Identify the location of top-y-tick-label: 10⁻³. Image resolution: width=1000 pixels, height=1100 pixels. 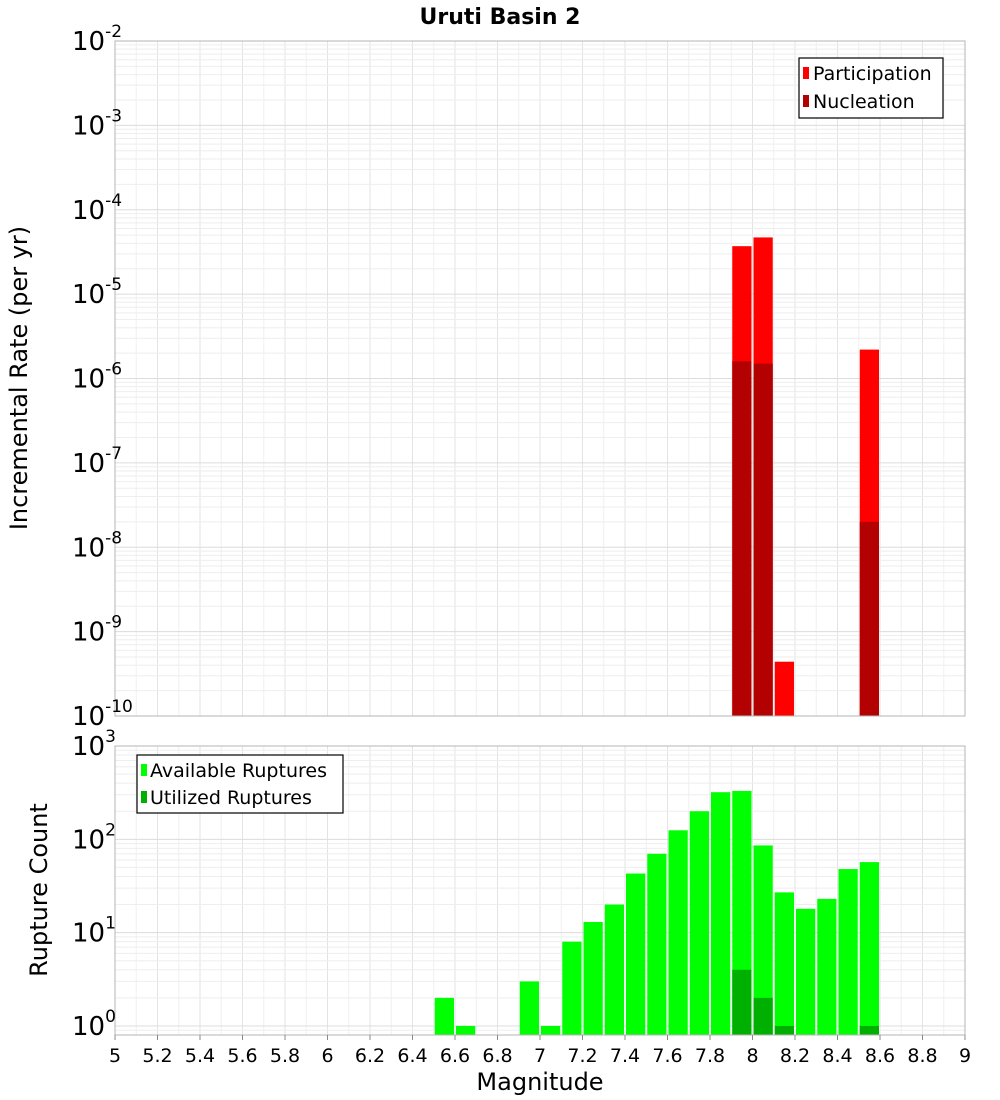
(97, 123).